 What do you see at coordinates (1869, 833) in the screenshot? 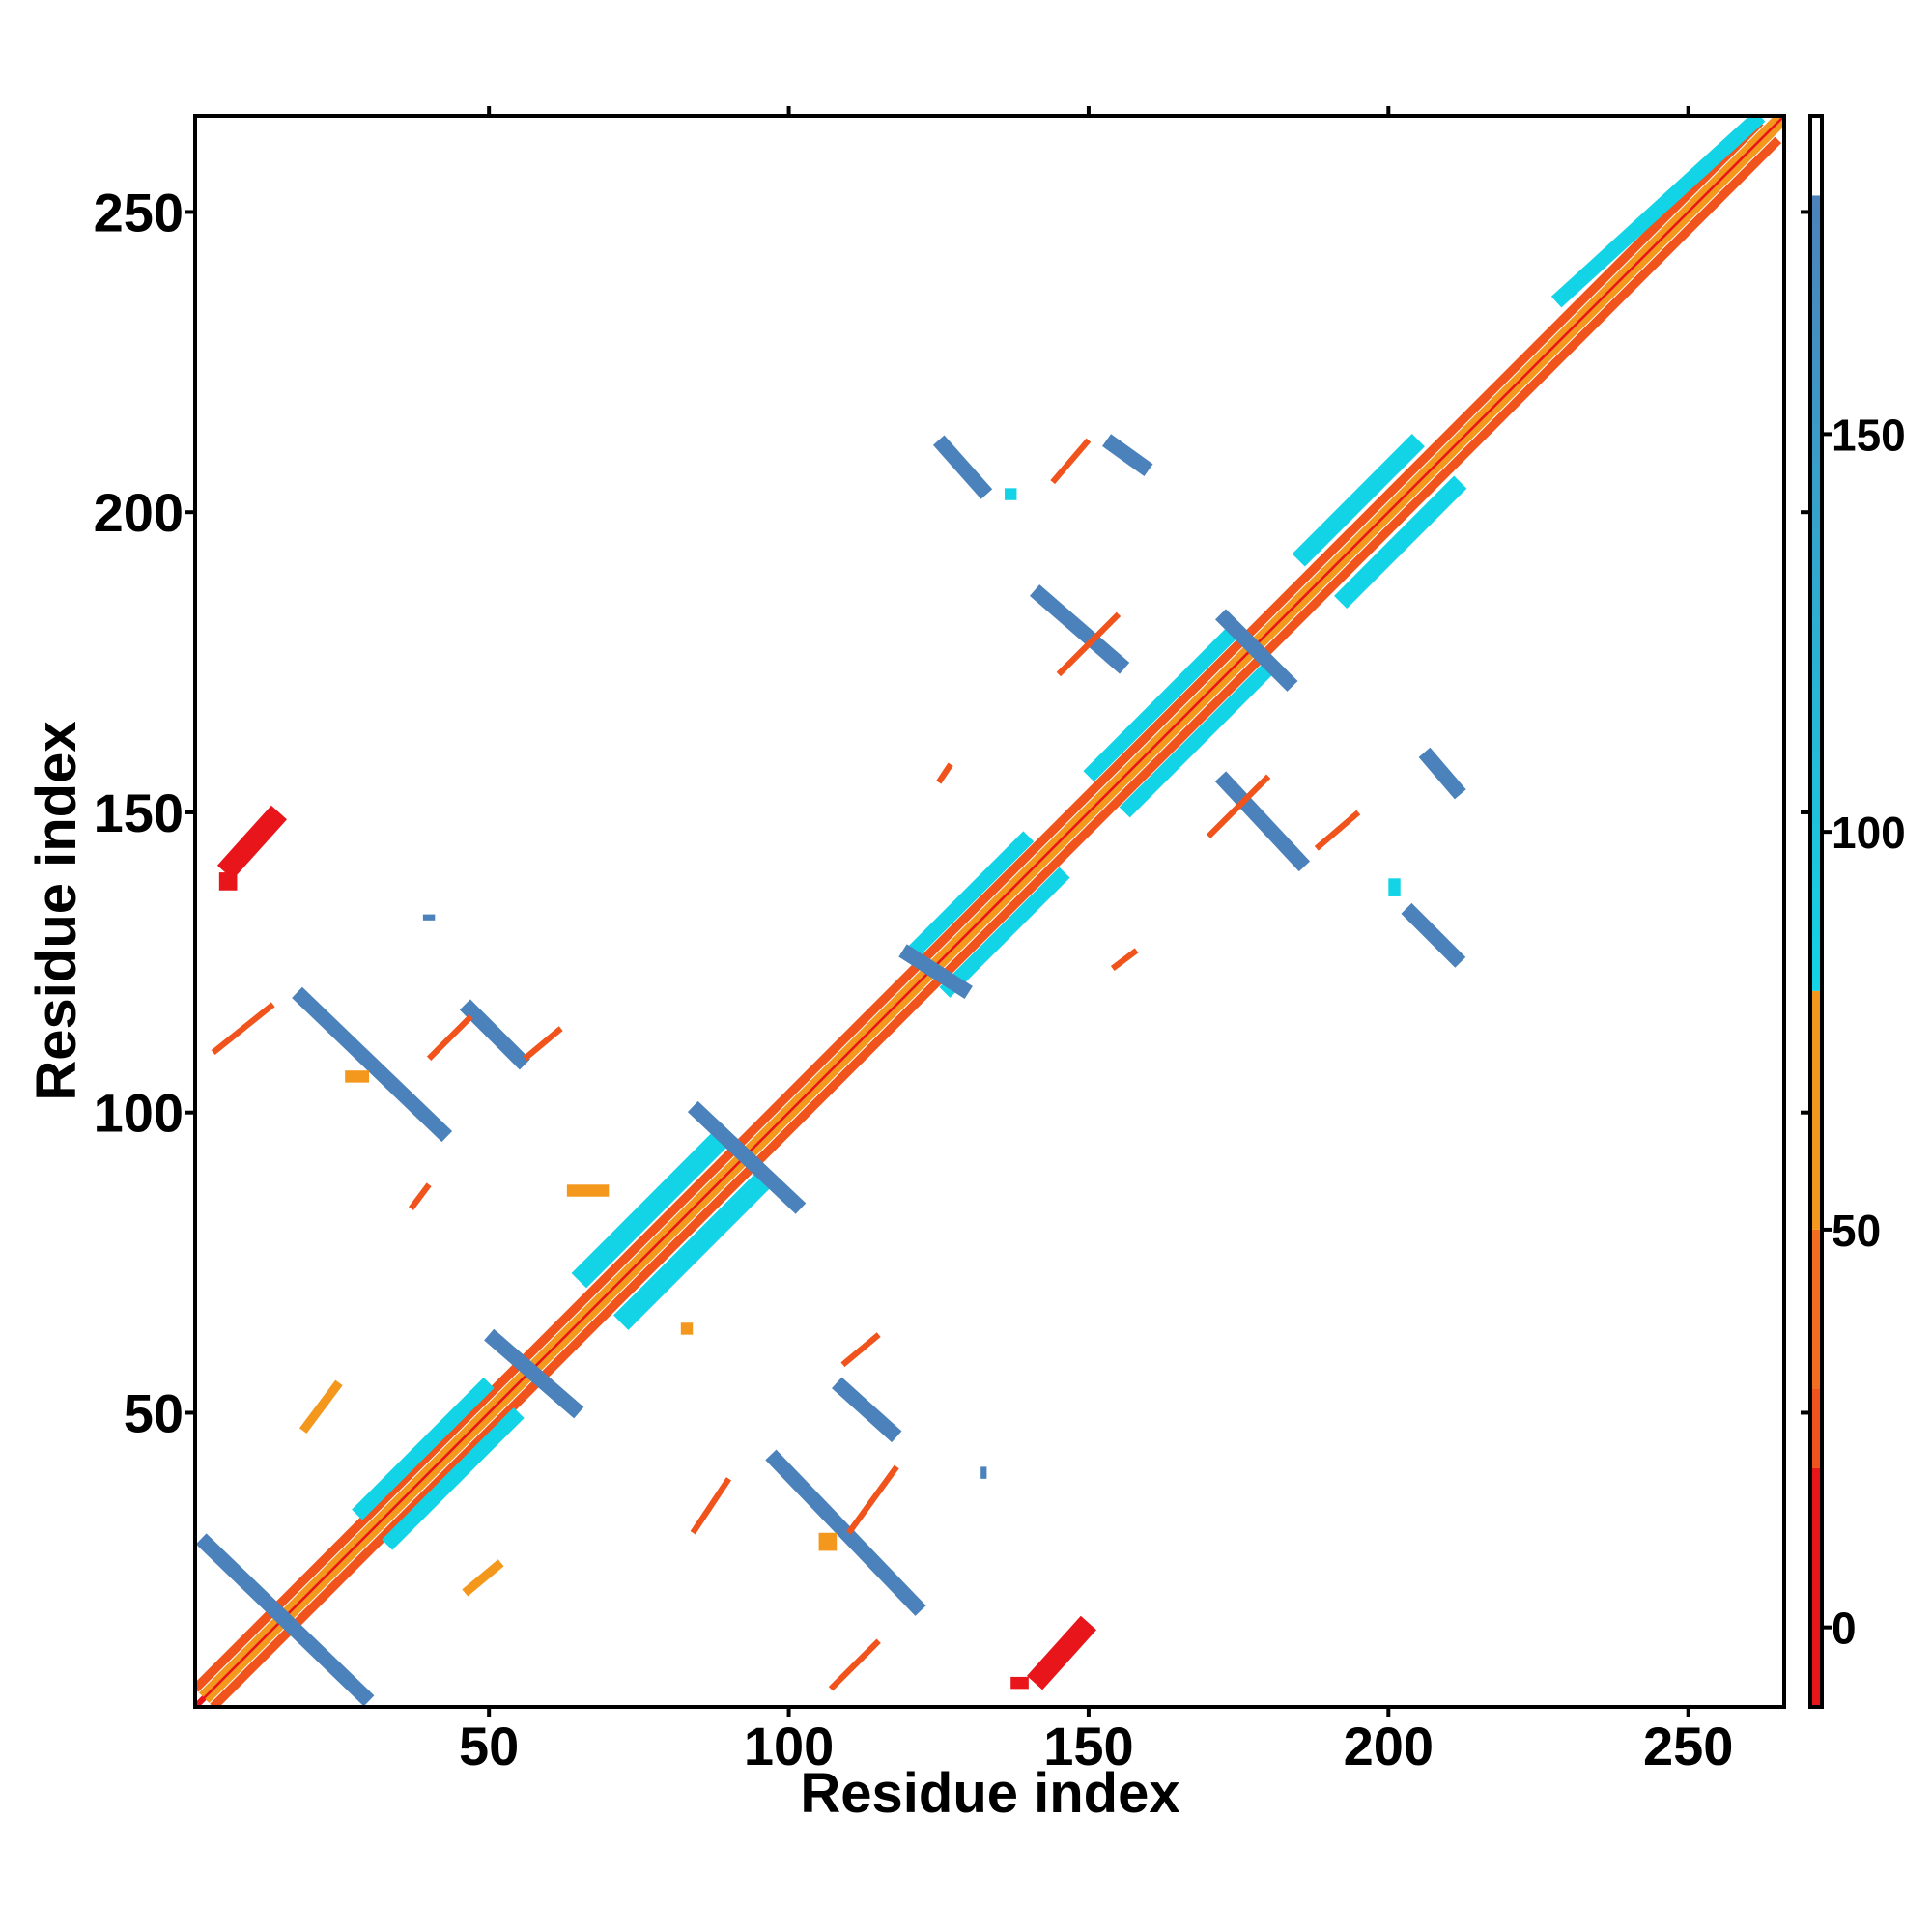
I see `colorbar-tick-label-100: 100` at bounding box center [1869, 833].